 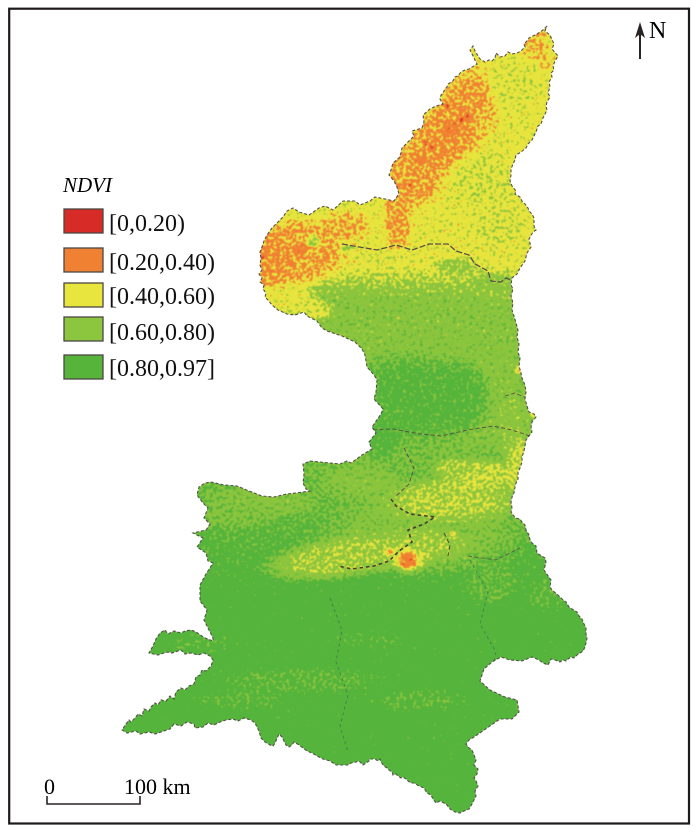 What do you see at coordinates (162, 369) in the screenshot?
I see `svg-text: [0.80,0.97]` at bounding box center [162, 369].